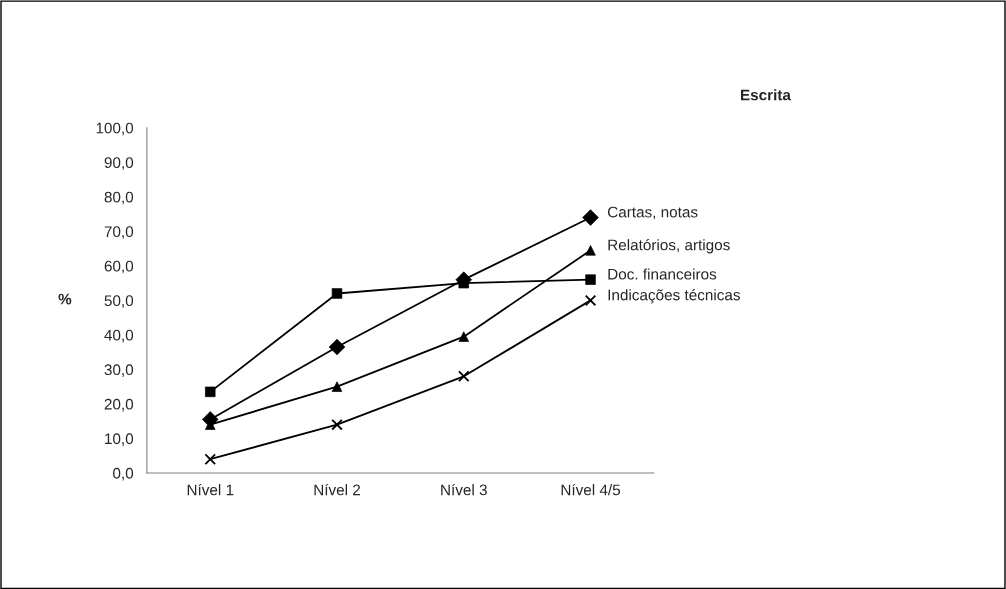  I want to click on x-tick-label: Nível 2, so click(337, 489).